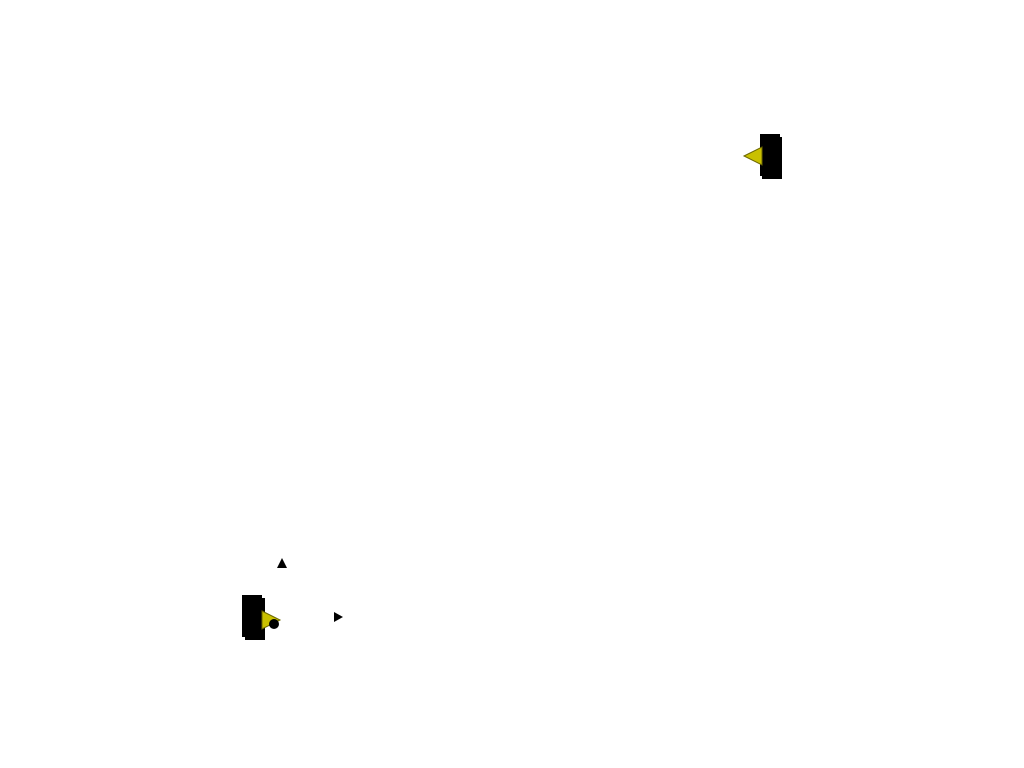  I want to click on beam-end-support, so click(762, 156).